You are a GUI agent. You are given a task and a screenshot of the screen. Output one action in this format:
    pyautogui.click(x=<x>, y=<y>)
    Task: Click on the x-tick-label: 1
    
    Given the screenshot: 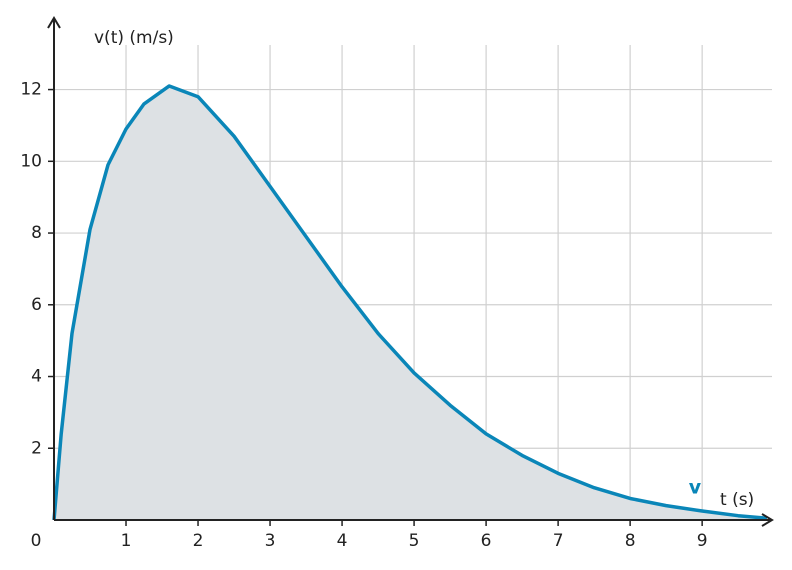 What is the action you would take?
    pyautogui.click(x=126, y=541)
    